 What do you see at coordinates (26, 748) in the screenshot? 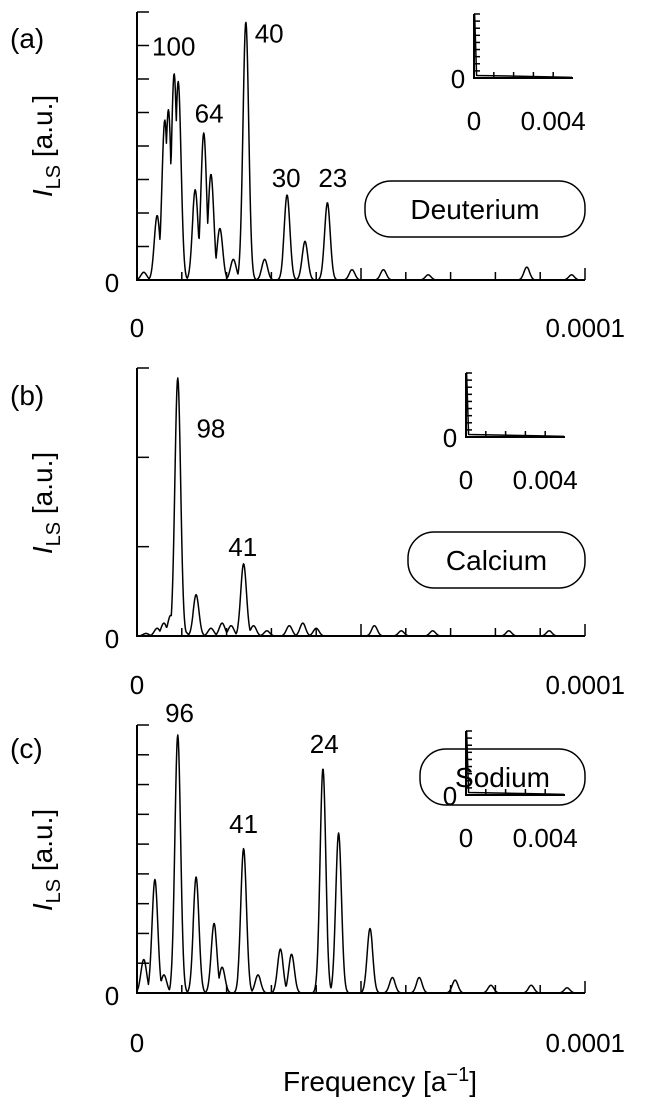
I see `panel-label: (c)` at bounding box center [26, 748].